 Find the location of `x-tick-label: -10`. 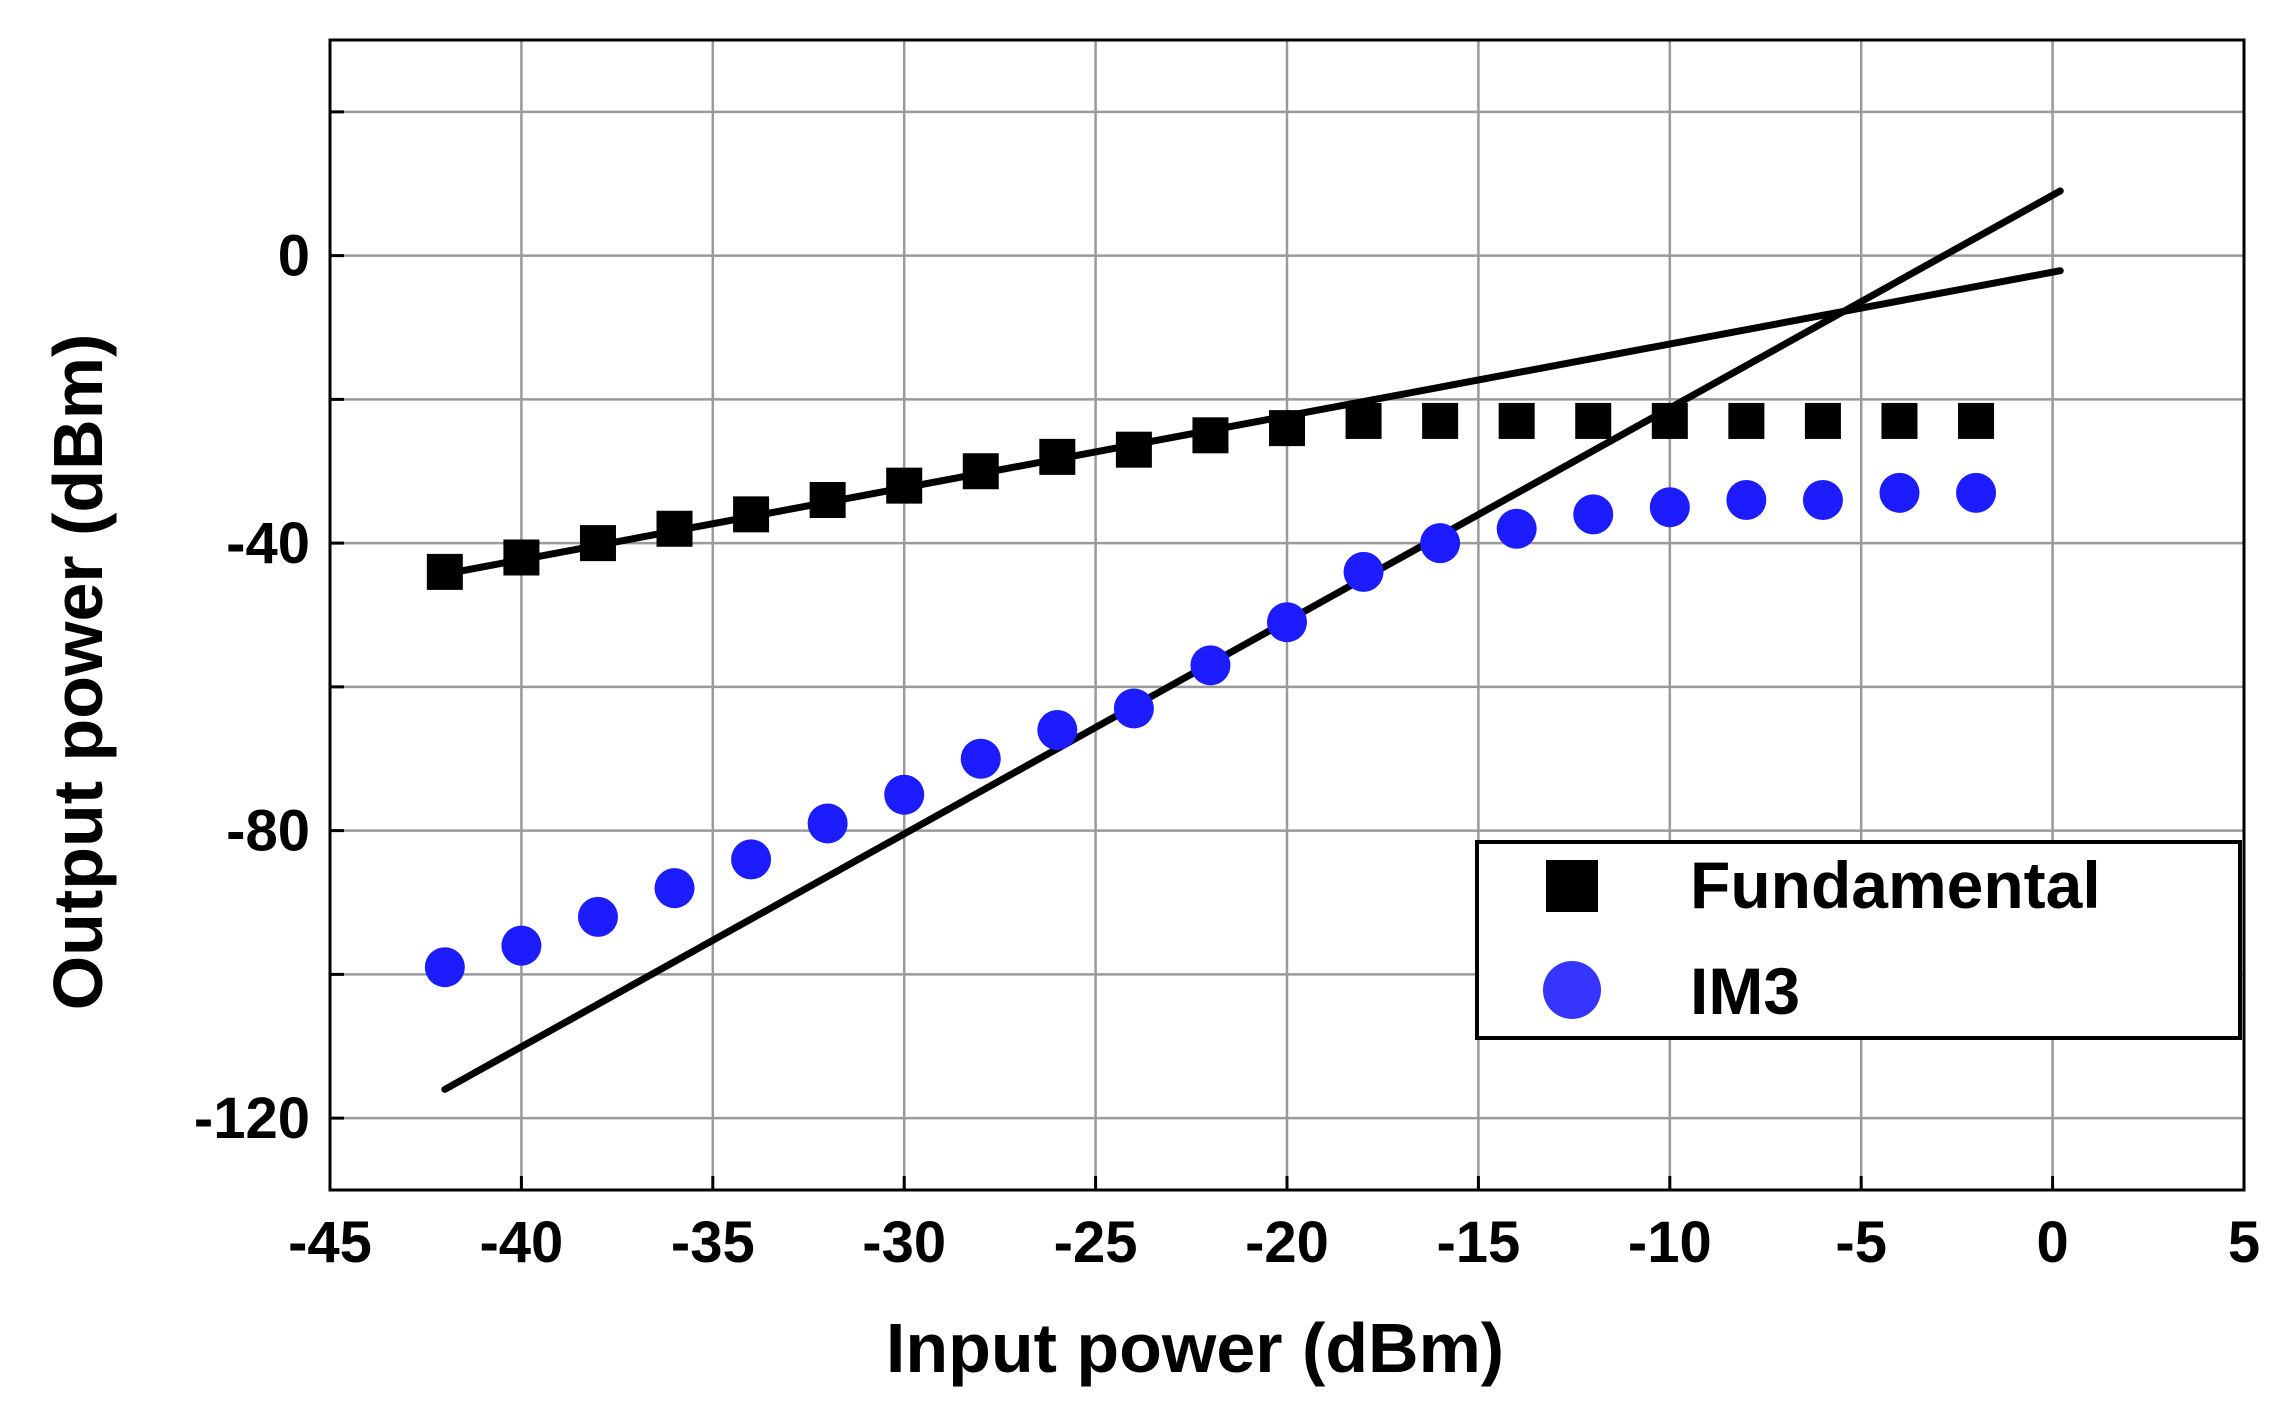

x-tick-label: -10 is located at coordinates (1670, 1242).